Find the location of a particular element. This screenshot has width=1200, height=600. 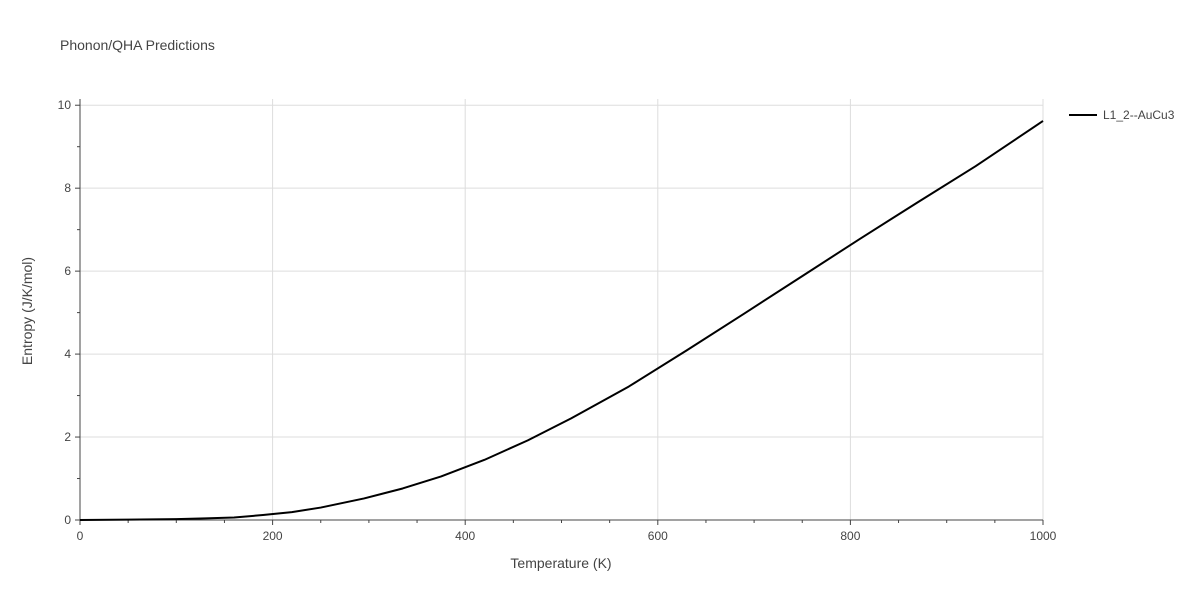

legend: L1_2--AuCu3 is located at coordinates (1122, 115).